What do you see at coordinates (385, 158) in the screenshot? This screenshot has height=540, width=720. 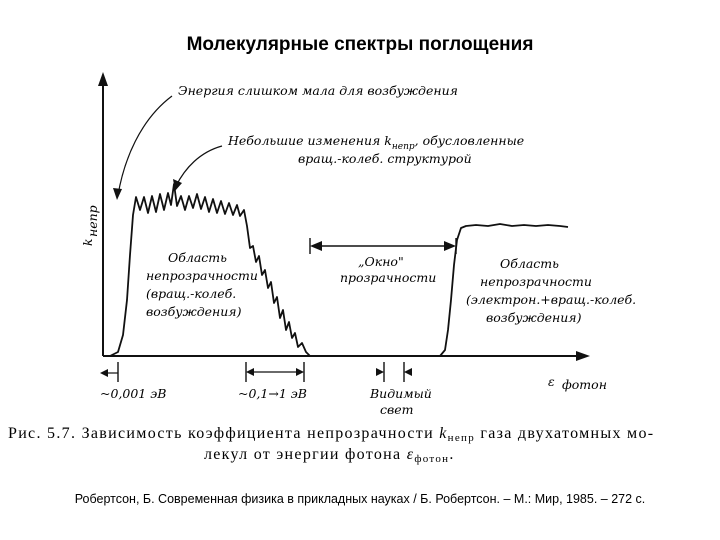 I see `small-changes-annotation-line2: вращ.-колеб. структурой` at bounding box center [385, 158].